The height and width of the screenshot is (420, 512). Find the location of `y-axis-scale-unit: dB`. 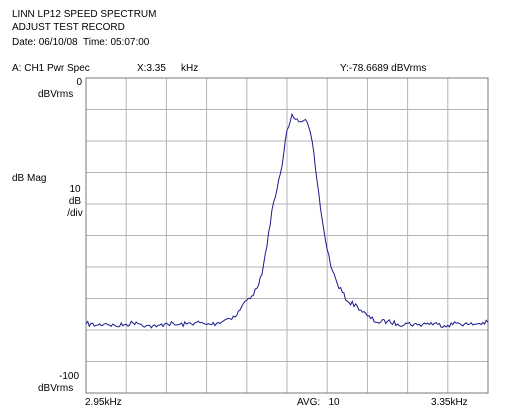

y-axis-scale-unit: dB is located at coordinates (75, 201).